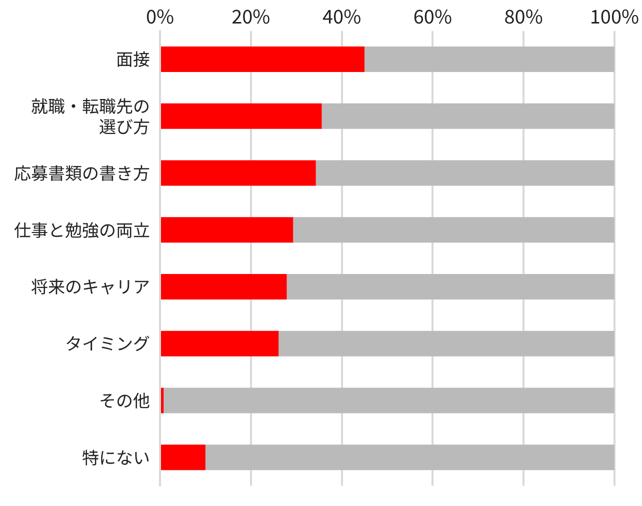 The height and width of the screenshot is (506, 642). What do you see at coordinates (342, 16) in the screenshot?
I see `x-tick-label: 40%` at bounding box center [342, 16].